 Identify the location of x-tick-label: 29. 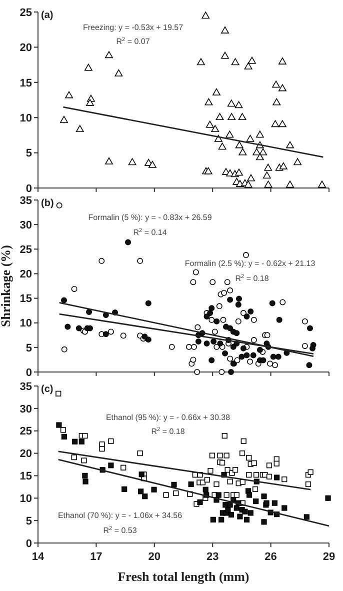
(329, 557).